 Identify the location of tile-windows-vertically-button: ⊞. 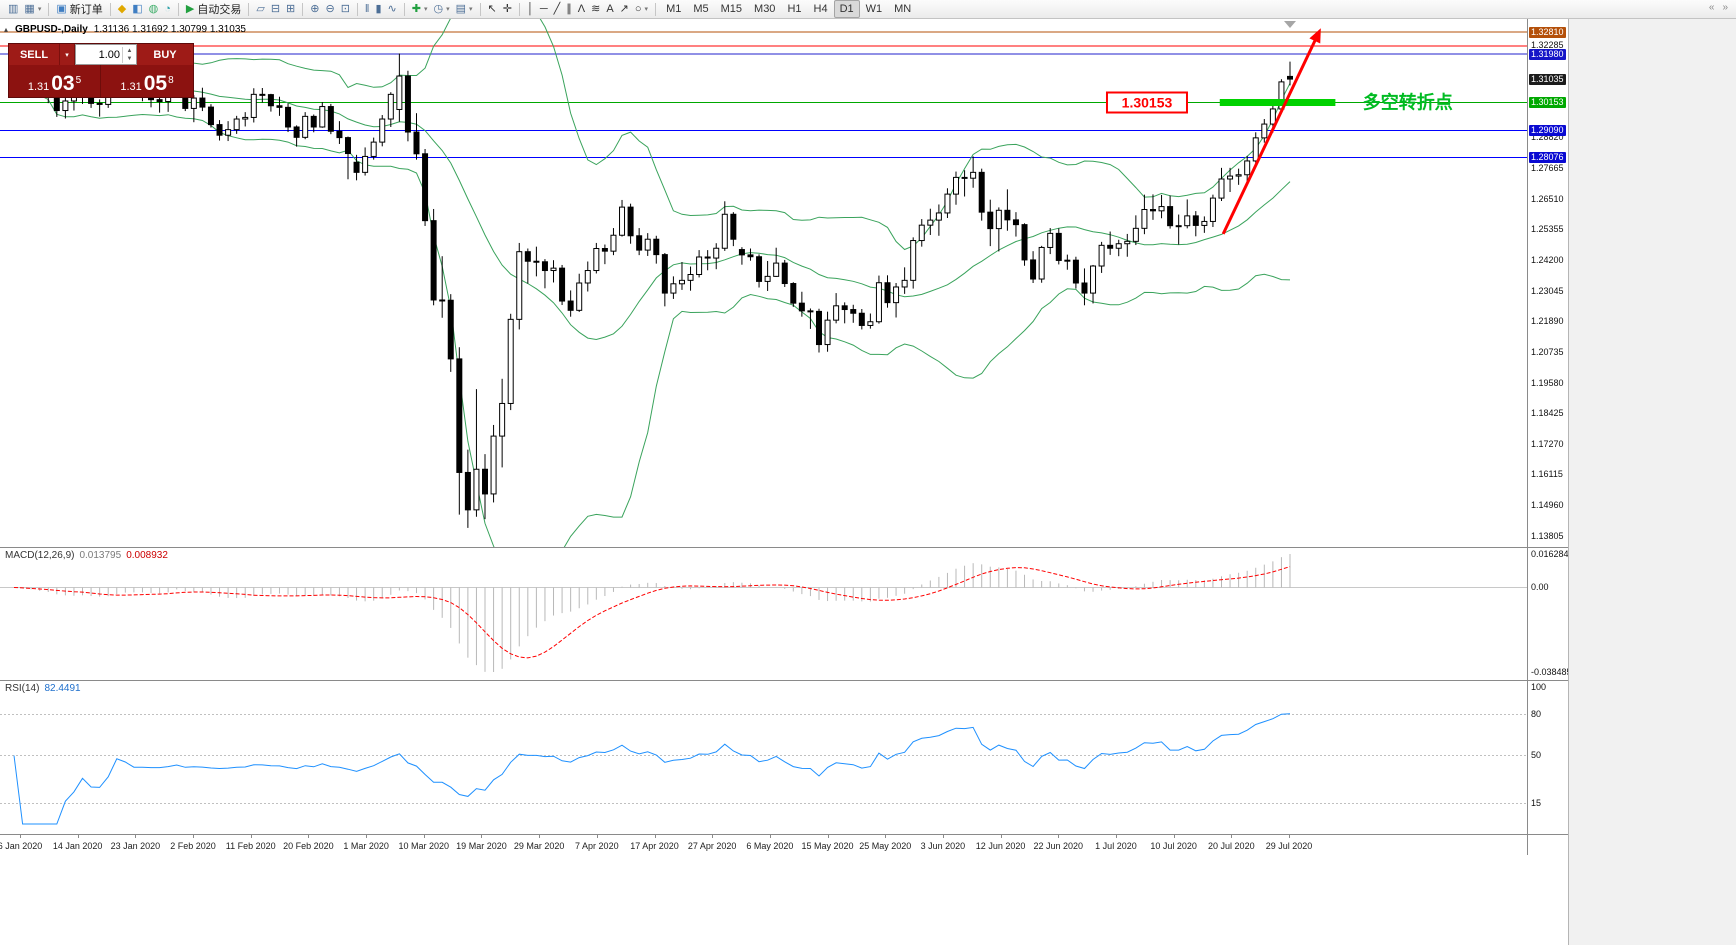
(290, 9).